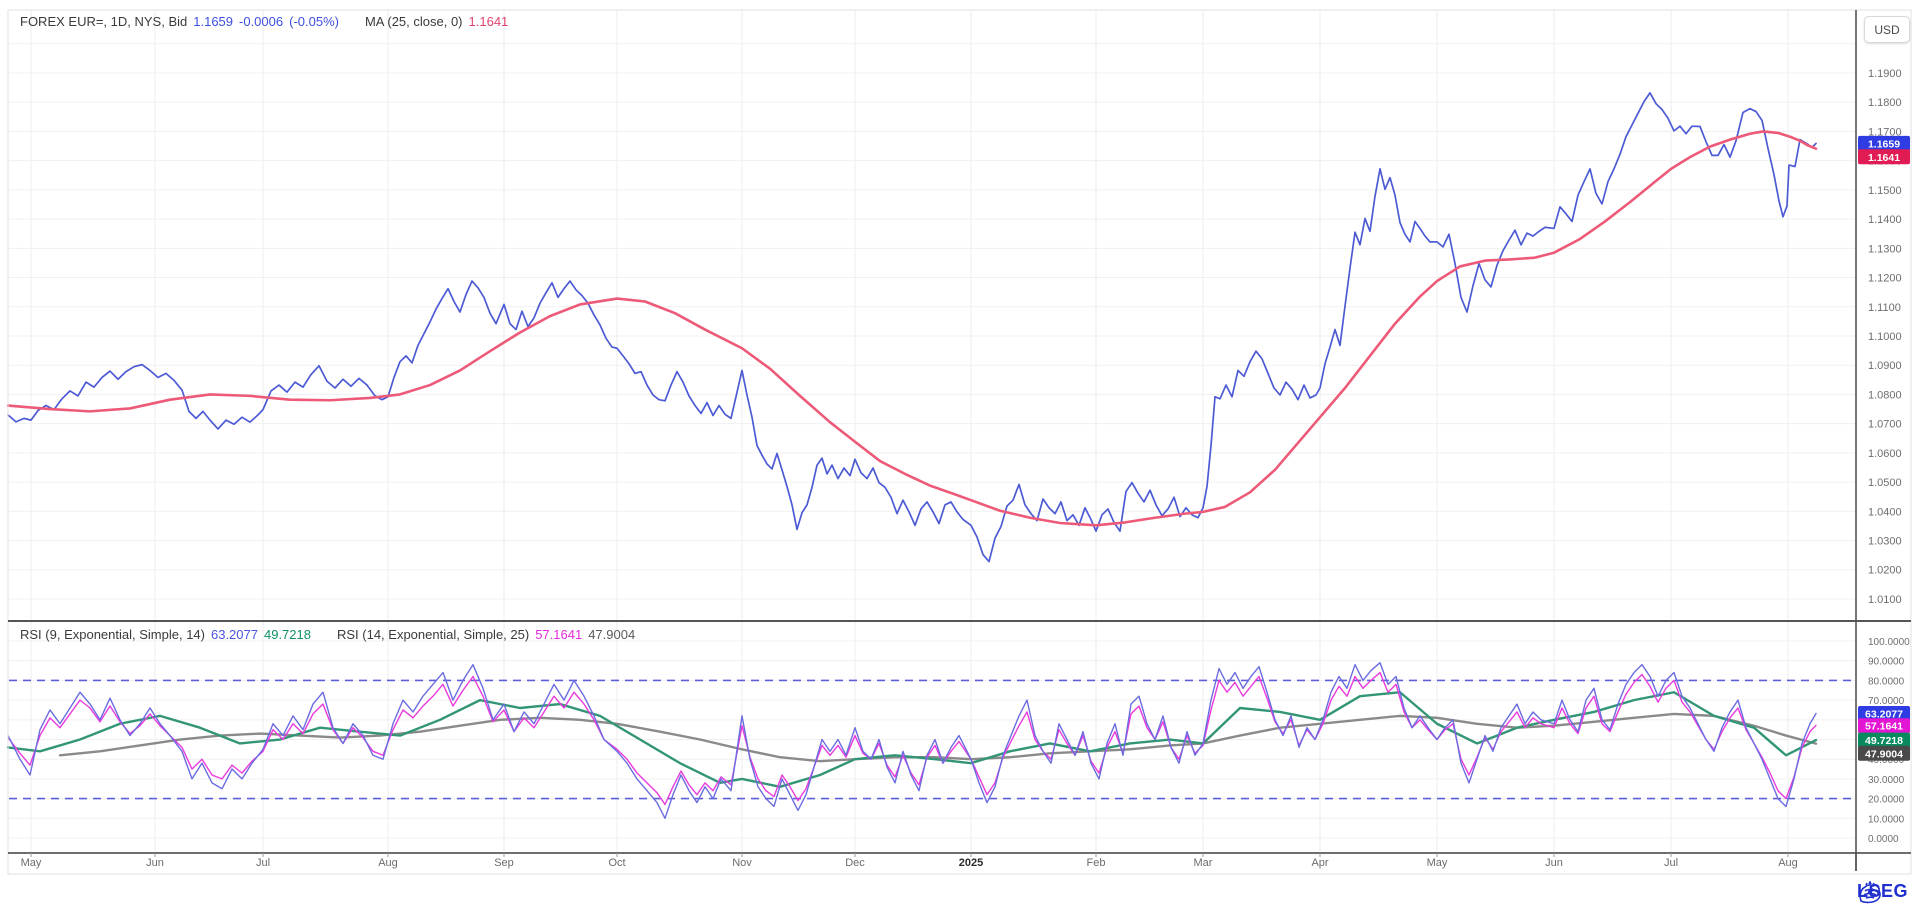 Image resolution: width=1916 pixels, height=905 pixels. I want to click on rsi-axis-label: 90.0000, so click(1886, 662).